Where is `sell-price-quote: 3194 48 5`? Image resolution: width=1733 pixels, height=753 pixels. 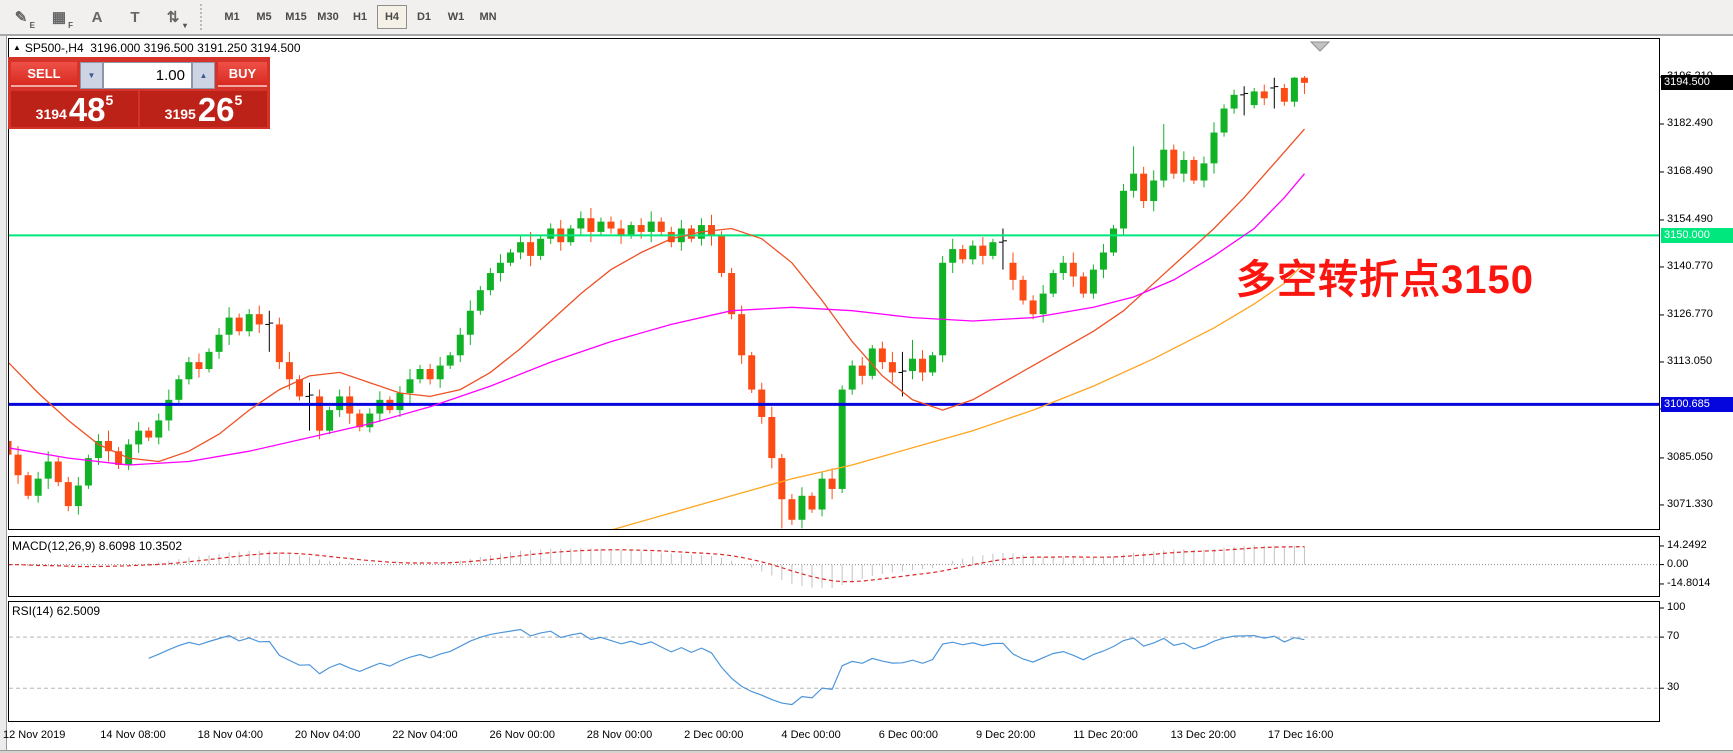
sell-price-quote: 3194 48 5 is located at coordinates (74, 109).